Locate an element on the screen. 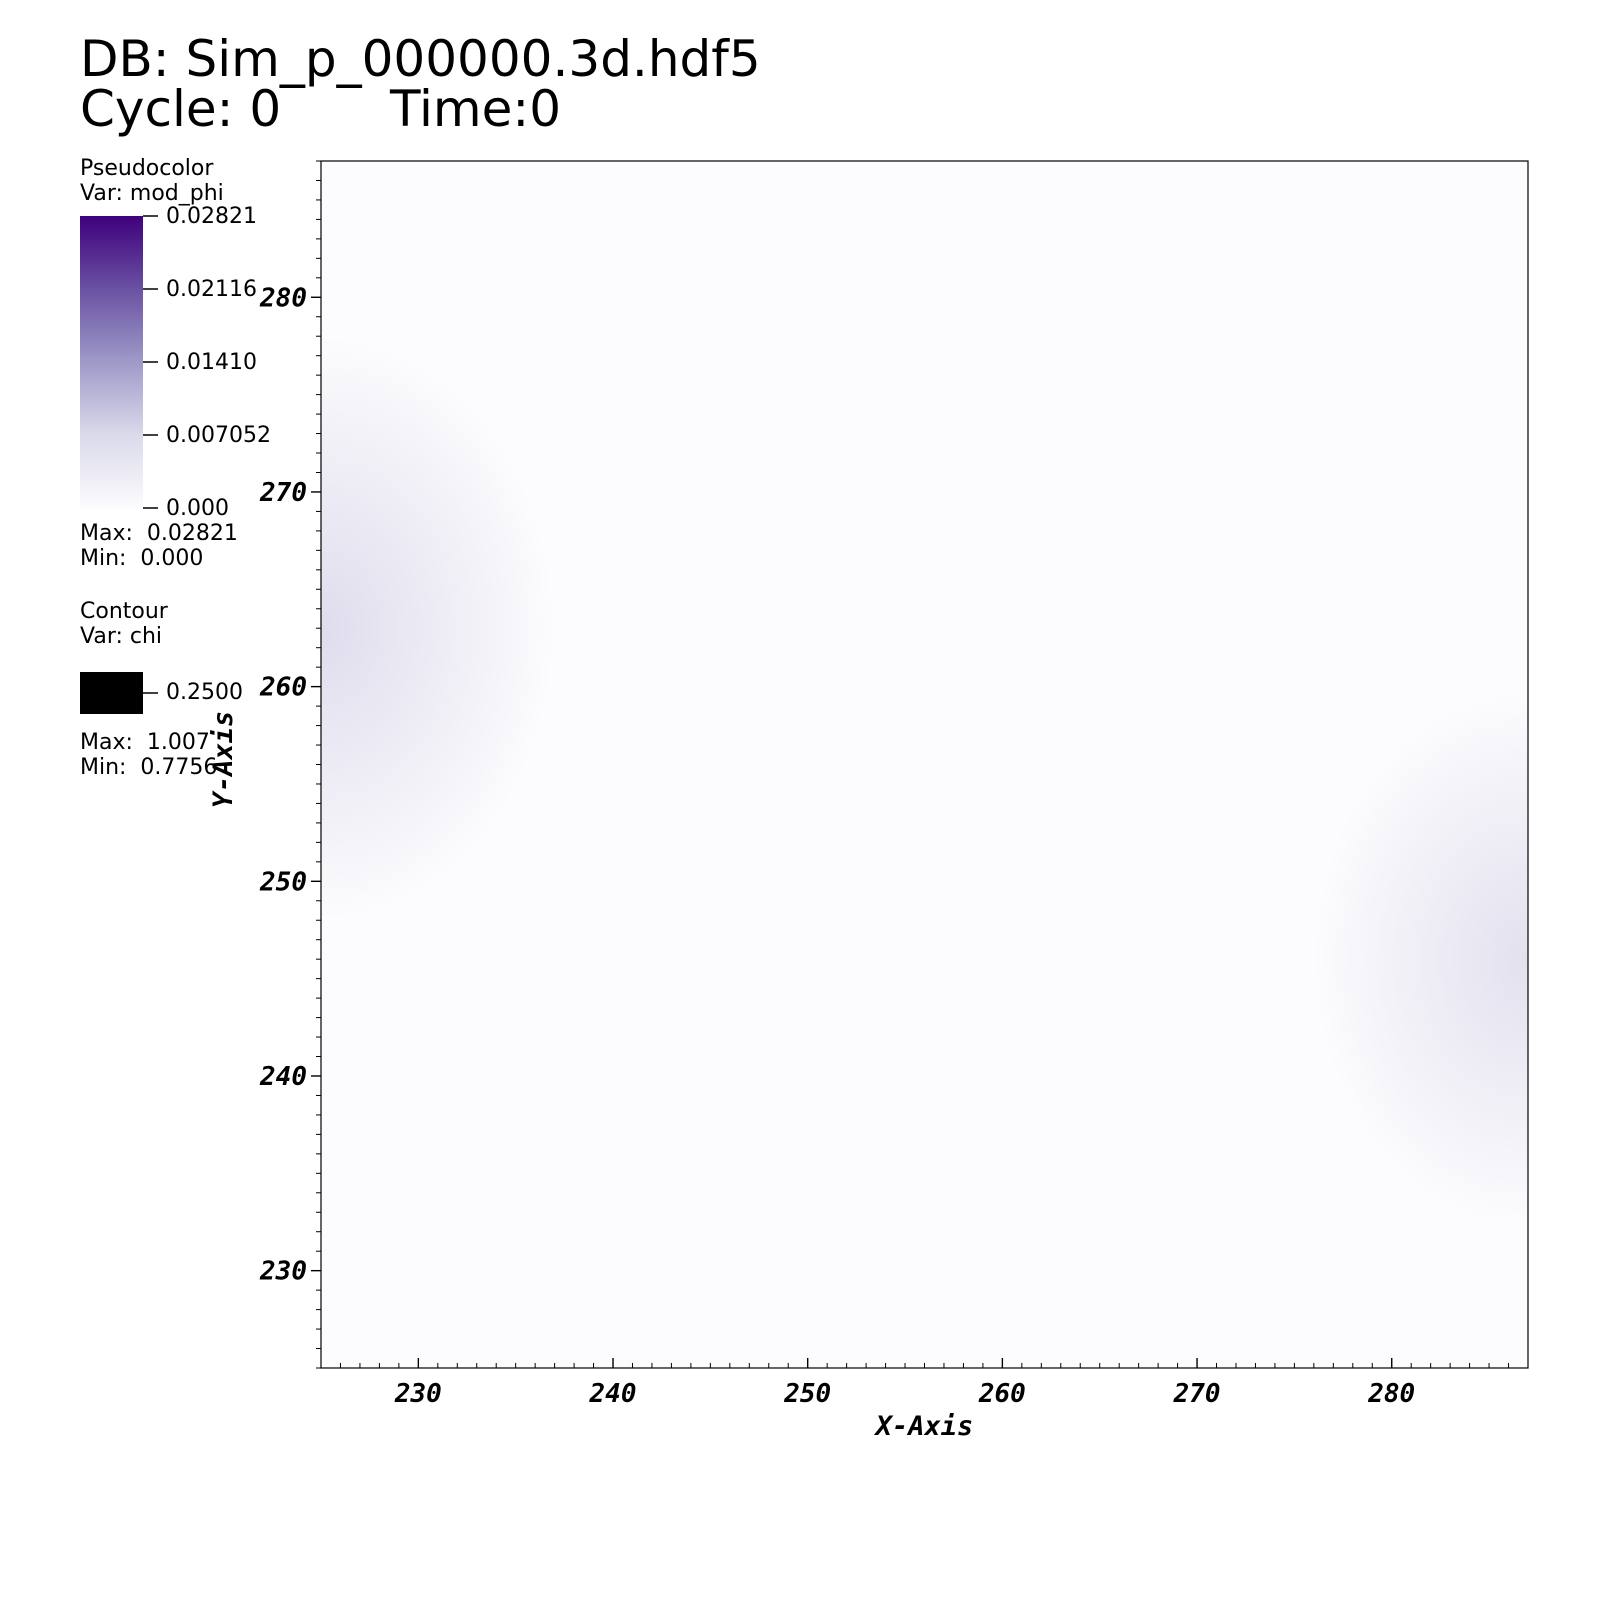  x-tick-label: 260 is located at coordinates (1002, 1394).